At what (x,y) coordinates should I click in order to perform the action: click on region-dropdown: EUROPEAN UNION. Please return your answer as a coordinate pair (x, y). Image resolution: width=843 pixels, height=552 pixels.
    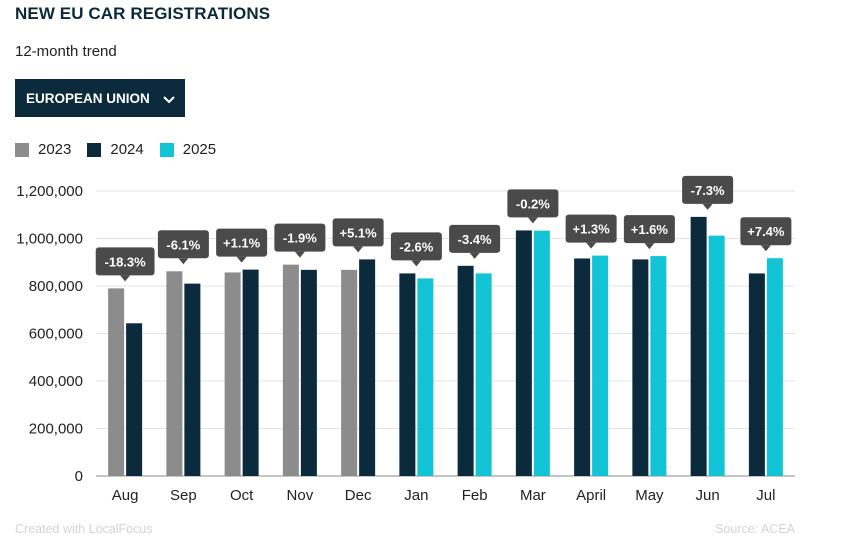
    Looking at the image, I should click on (100, 98).